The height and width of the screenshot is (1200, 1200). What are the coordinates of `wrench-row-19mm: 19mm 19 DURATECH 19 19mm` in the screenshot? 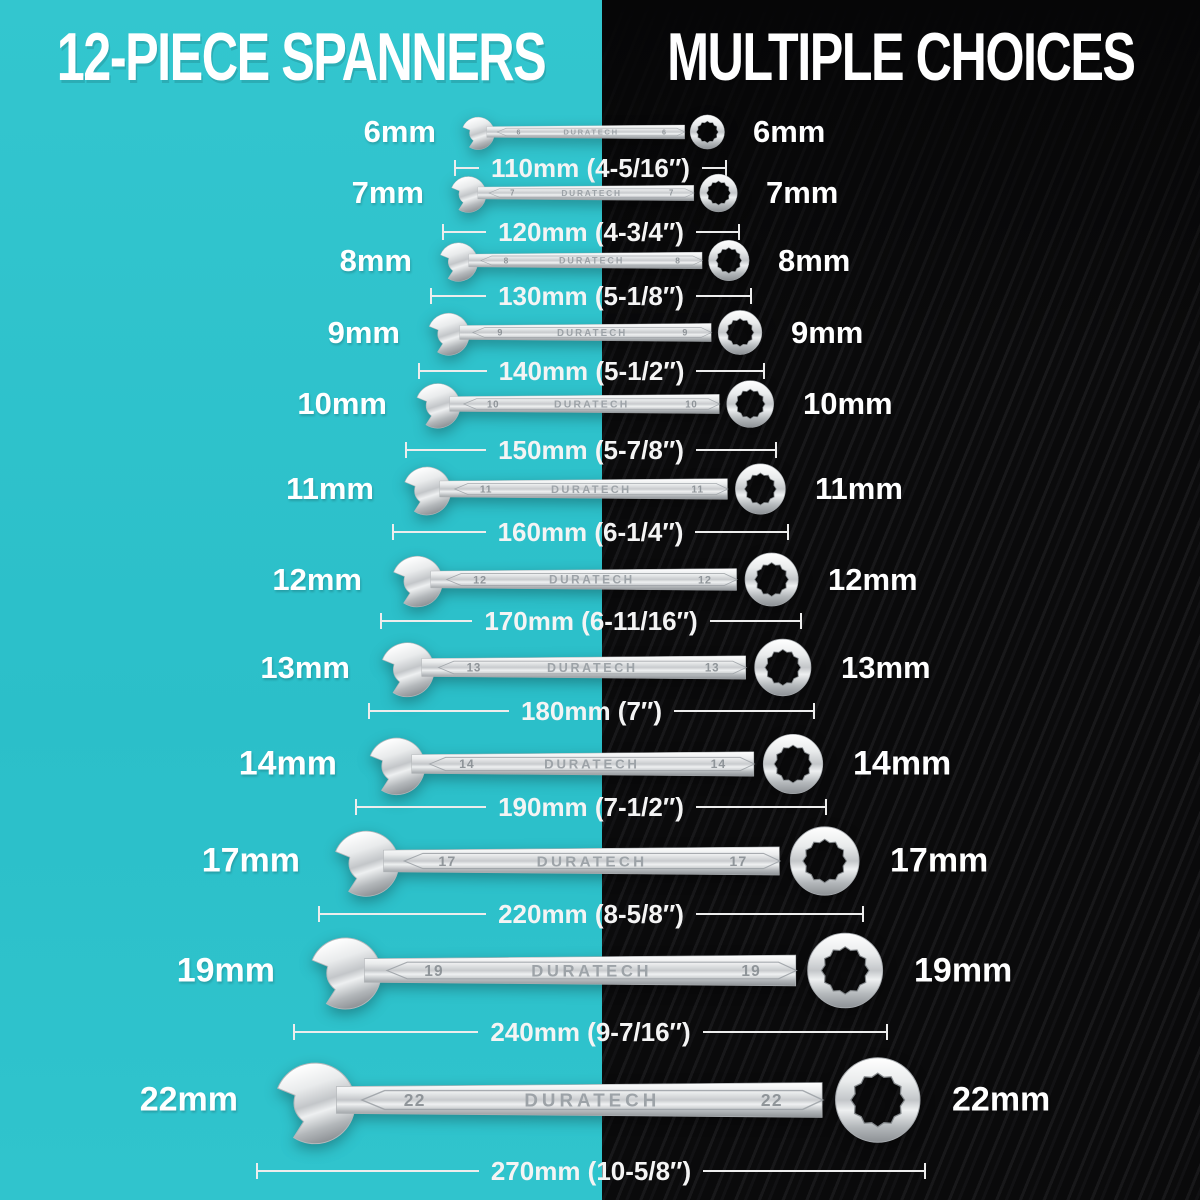 It's located at (594, 972).